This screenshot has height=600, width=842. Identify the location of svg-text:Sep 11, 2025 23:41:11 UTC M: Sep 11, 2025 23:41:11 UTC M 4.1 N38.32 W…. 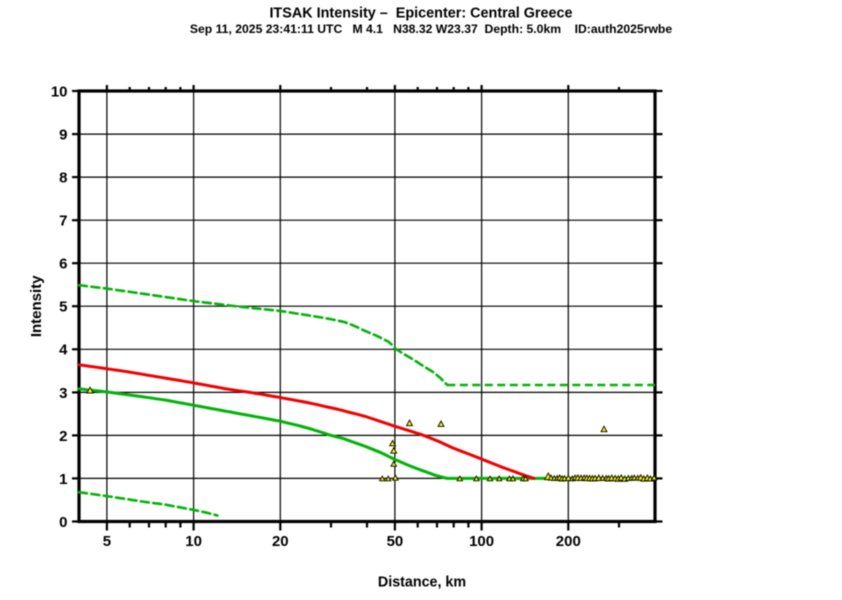
(431, 29).